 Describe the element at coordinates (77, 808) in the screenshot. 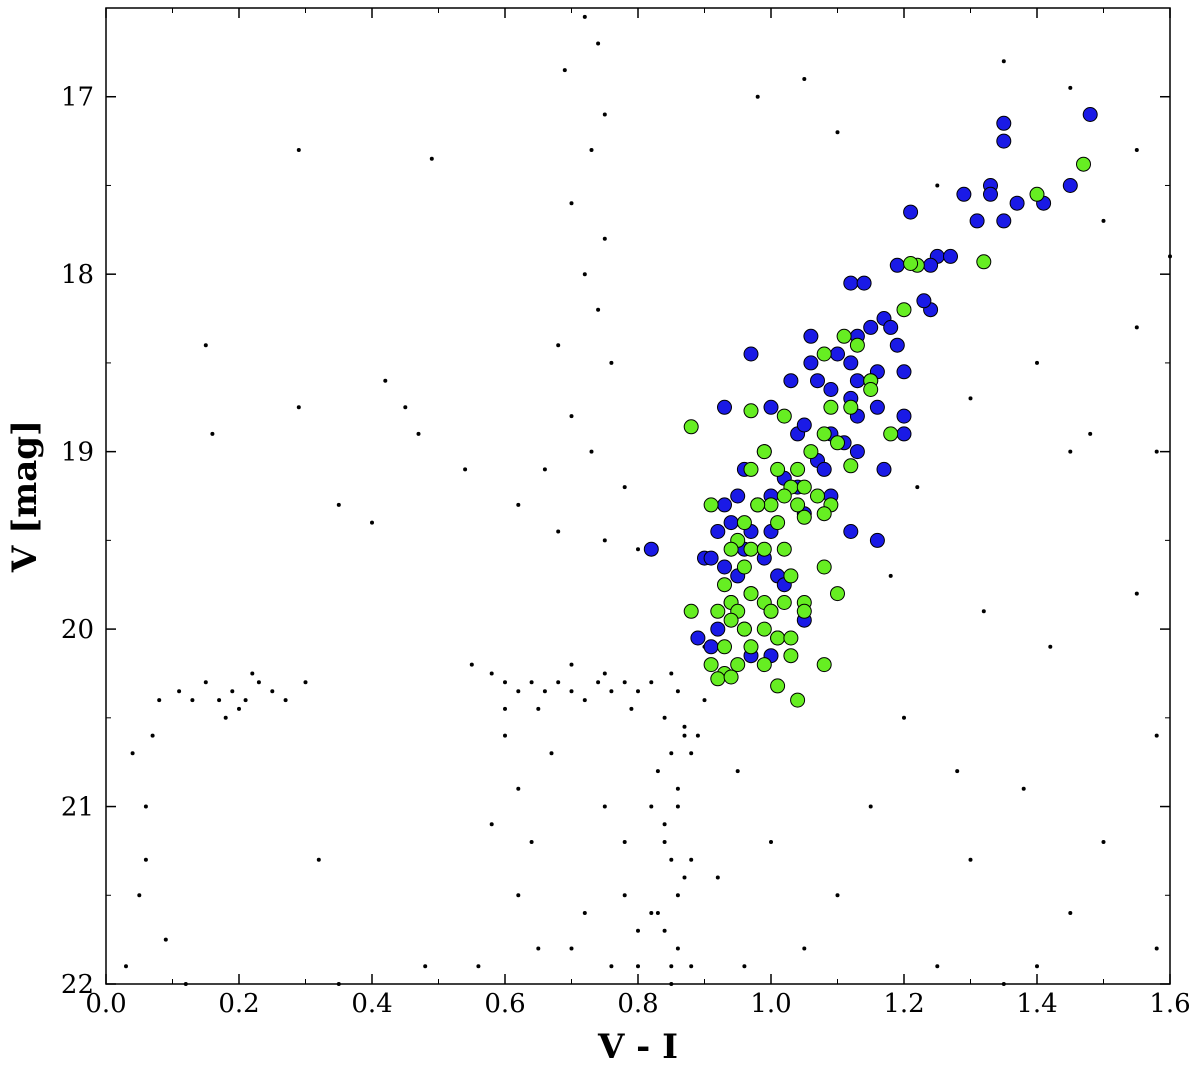

I see `y-tick-label-4: 21` at that location.